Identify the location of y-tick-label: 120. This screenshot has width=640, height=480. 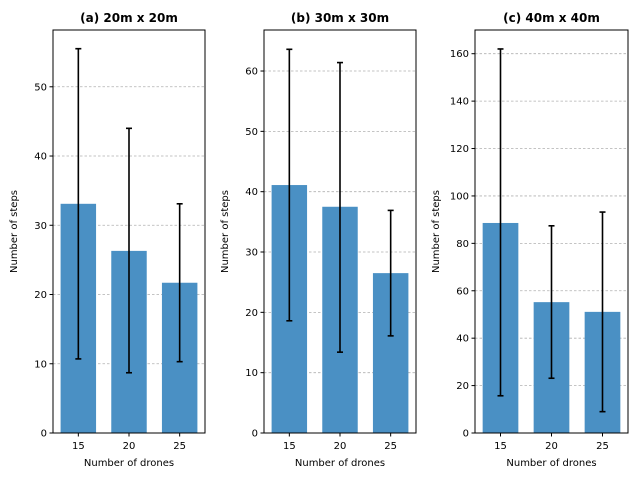
(459, 149).